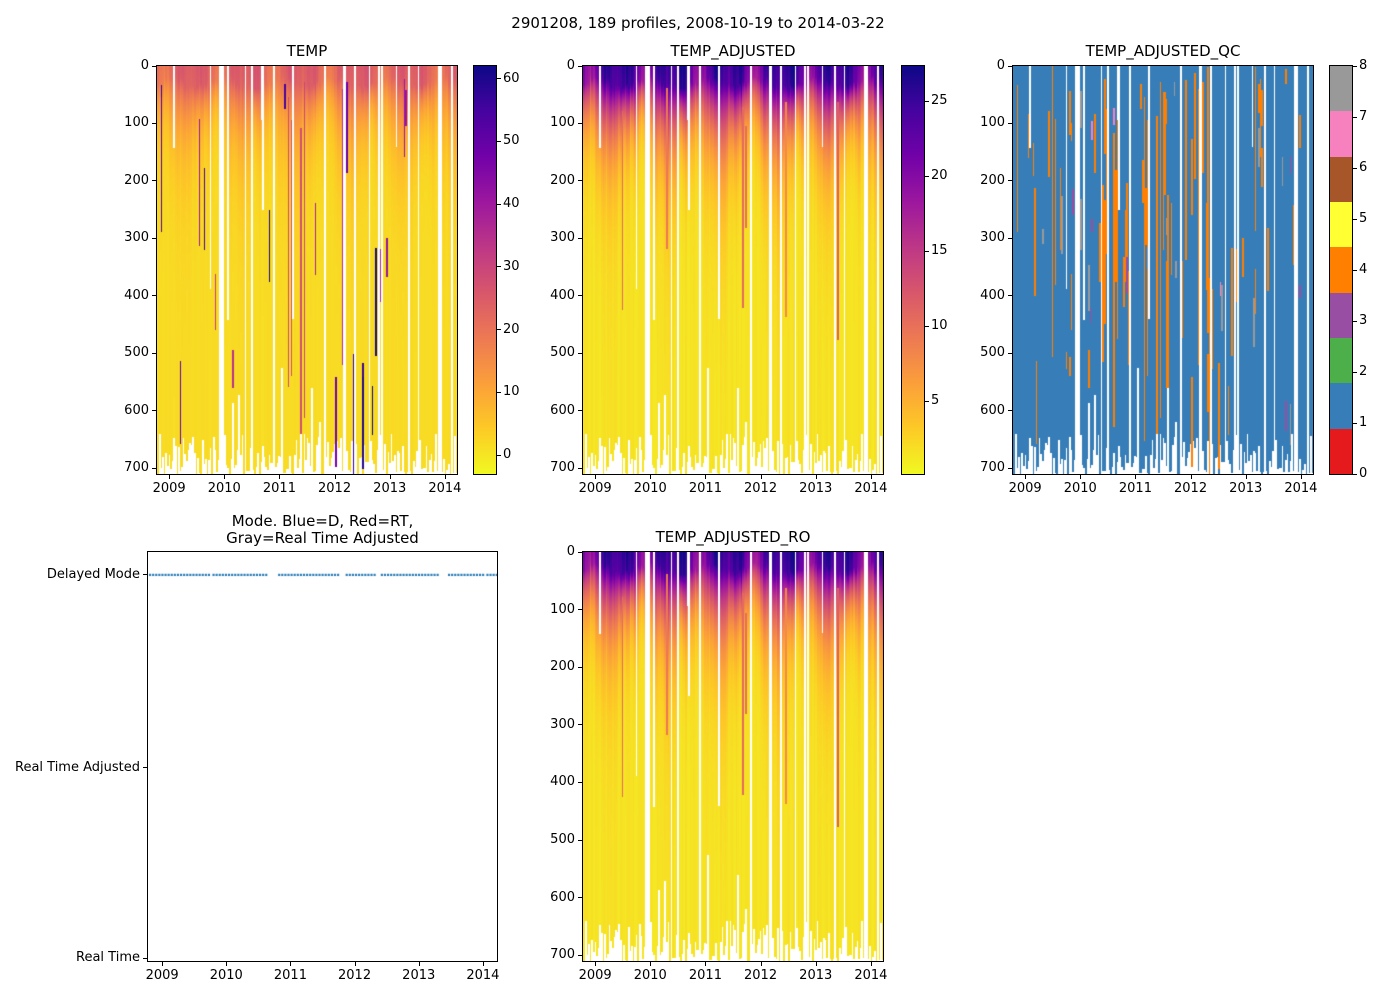 The width and height of the screenshot is (1400, 1000). I want to click on colorbar-tick-label: 4, so click(1363, 269).